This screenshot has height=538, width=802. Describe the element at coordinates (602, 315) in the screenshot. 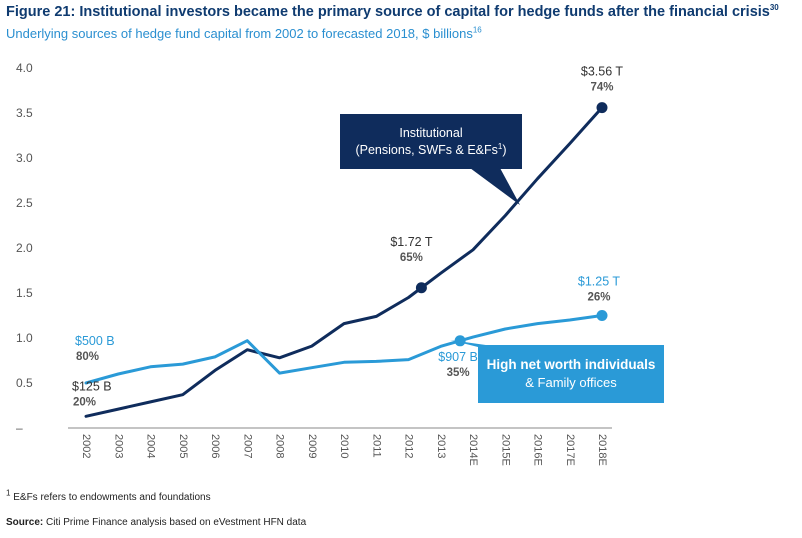

I see `point-marker-hnw-2018` at that location.